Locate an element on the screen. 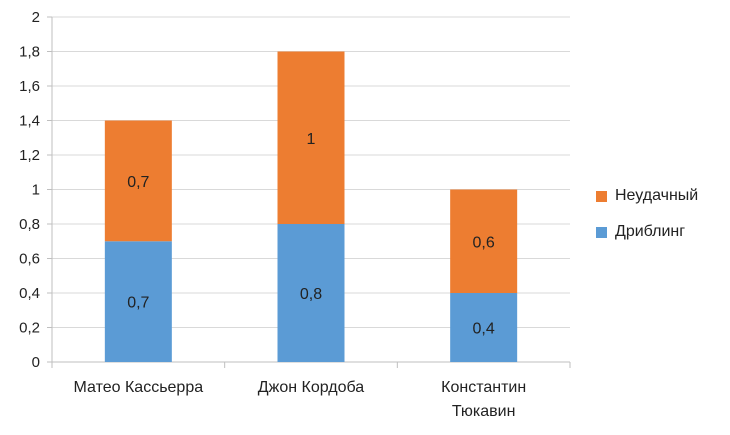  y-tick-label: 1,4 is located at coordinates (29, 121).